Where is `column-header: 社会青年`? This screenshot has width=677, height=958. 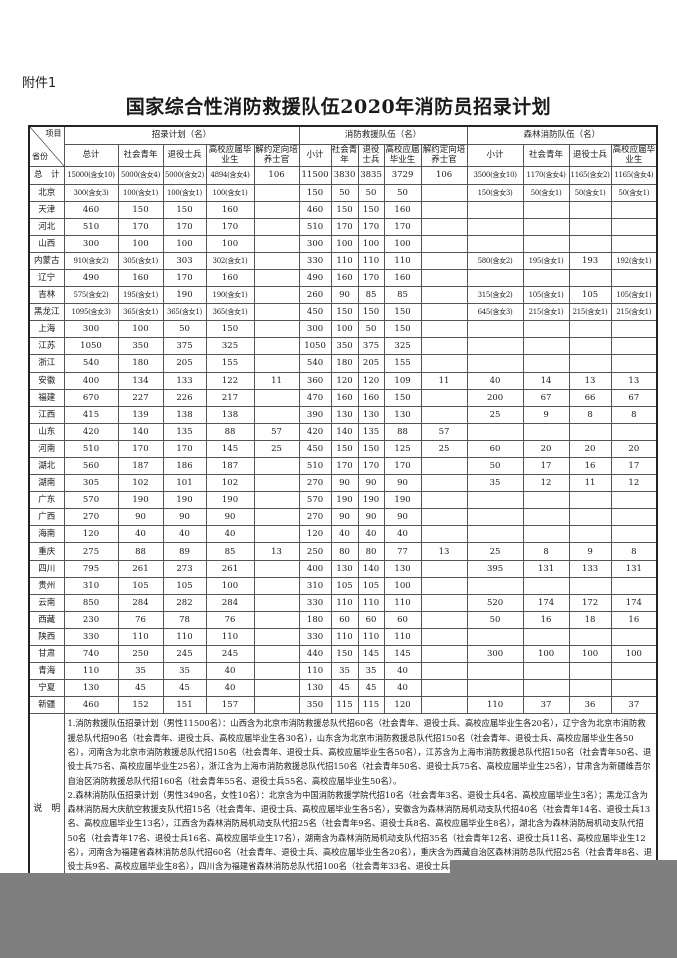 column-header: 社会青年 is located at coordinates (344, 155).